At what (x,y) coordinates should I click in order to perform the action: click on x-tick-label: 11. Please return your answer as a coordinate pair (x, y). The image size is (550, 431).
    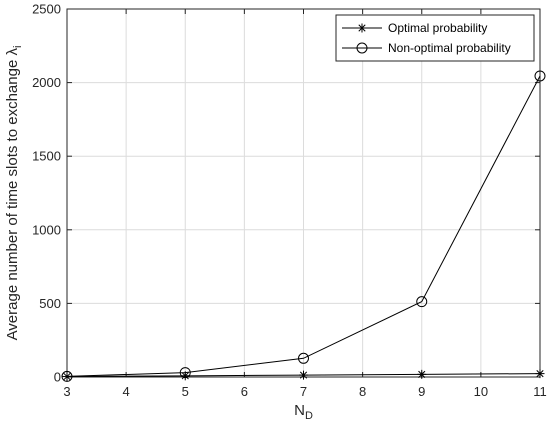
    Looking at the image, I should click on (540, 391).